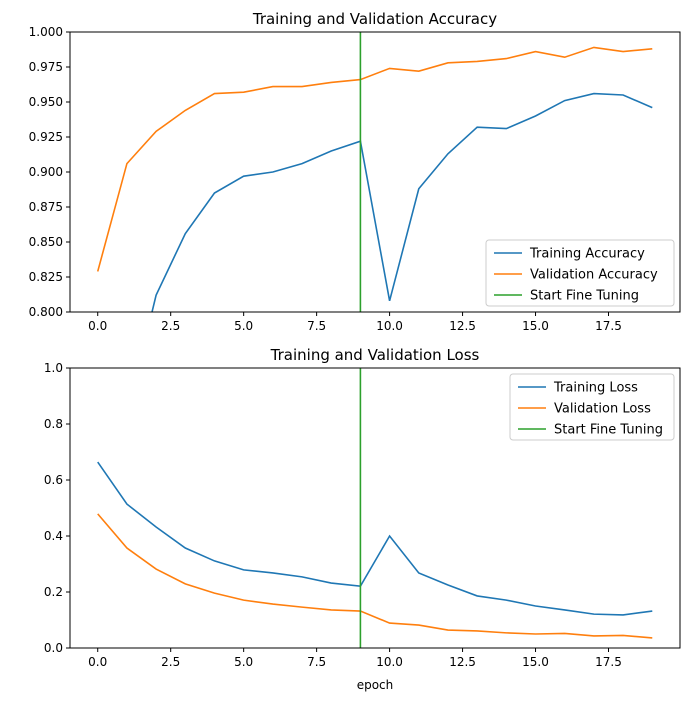 This screenshot has width=689, height=701. Describe the element at coordinates (375, 685) in the screenshot. I see `x-axis-label: epoch` at that location.